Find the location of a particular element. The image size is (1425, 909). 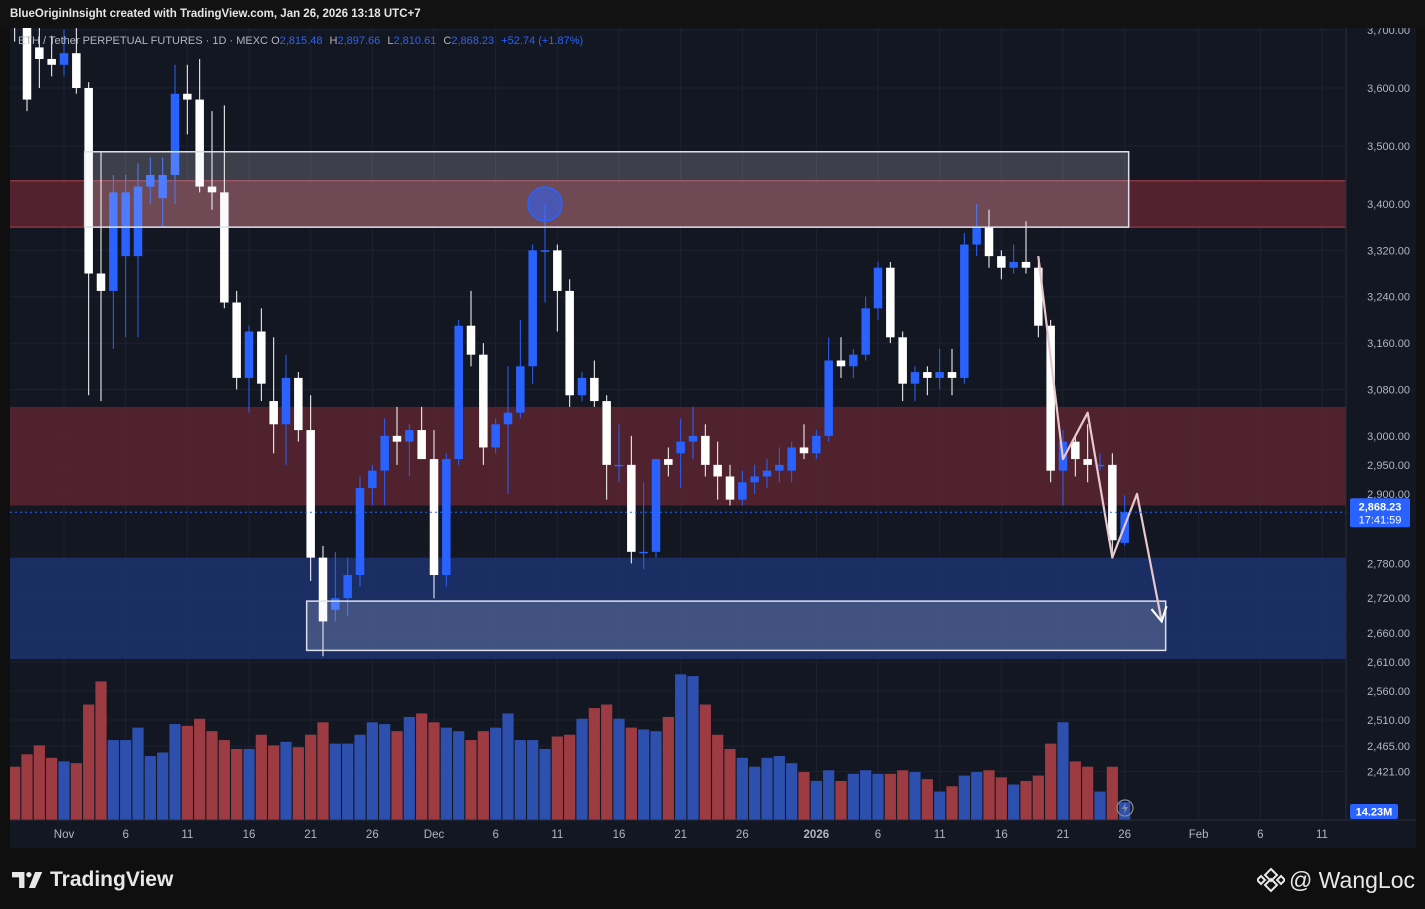

y-tick-label: 2,560.00 is located at coordinates (1388, 692).